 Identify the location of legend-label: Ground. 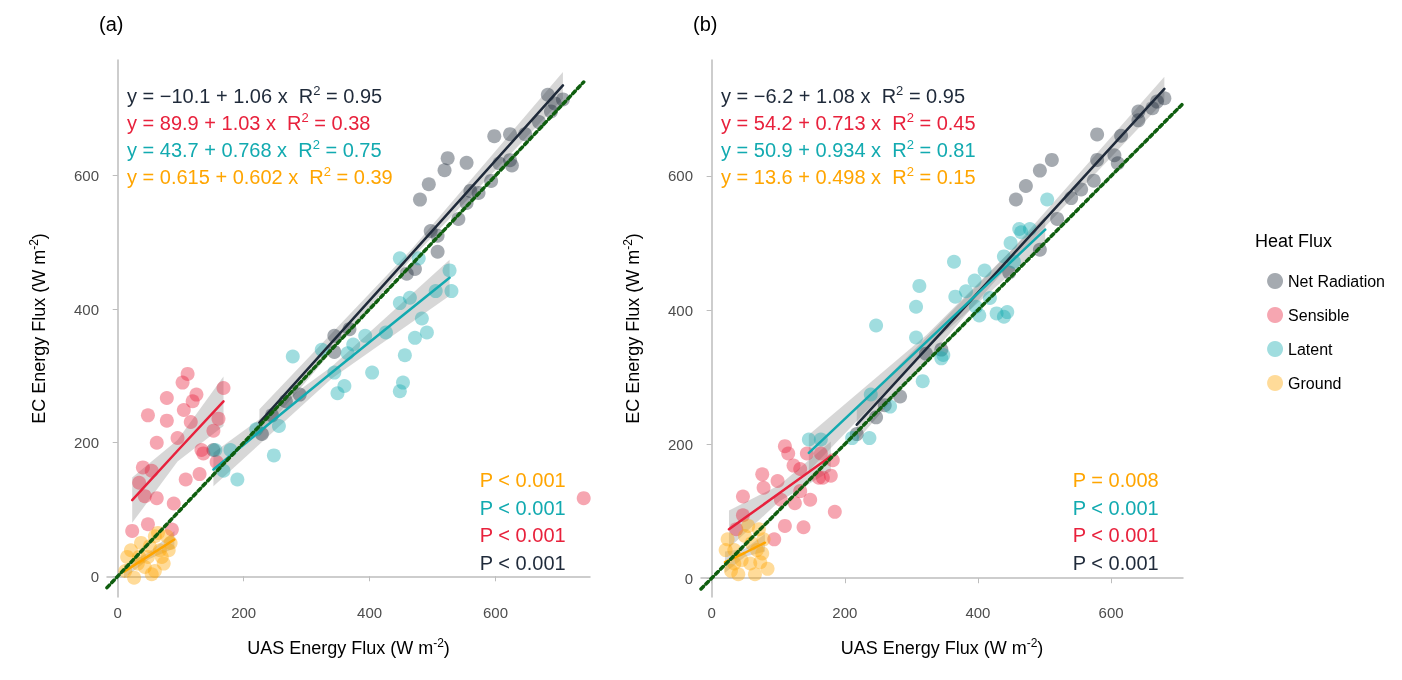
(1315, 383).